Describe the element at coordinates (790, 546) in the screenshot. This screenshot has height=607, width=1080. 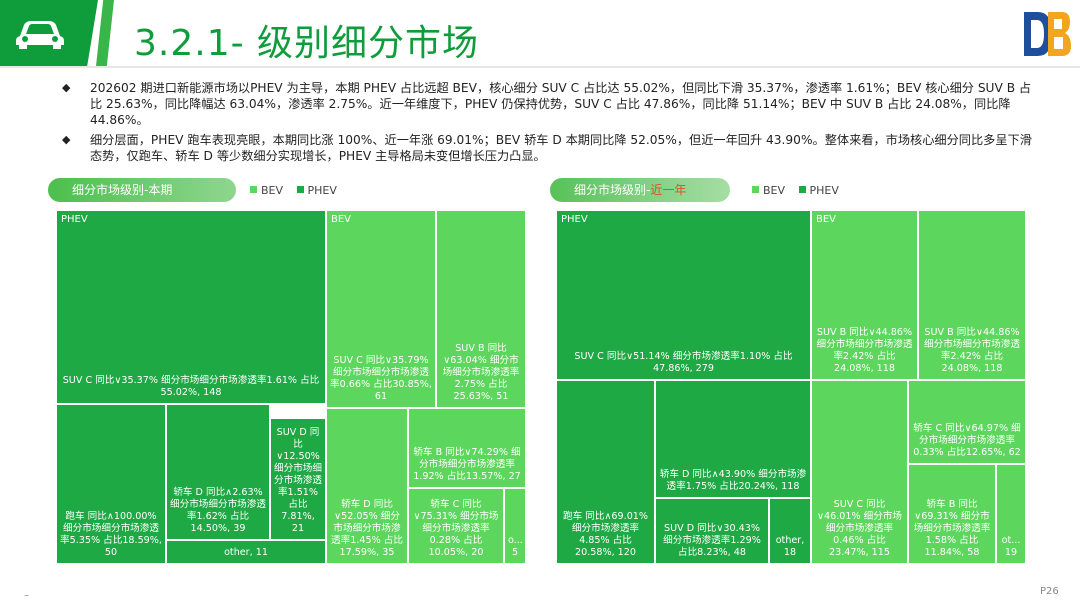
I see `treemap-tile-label: other, 18` at that location.